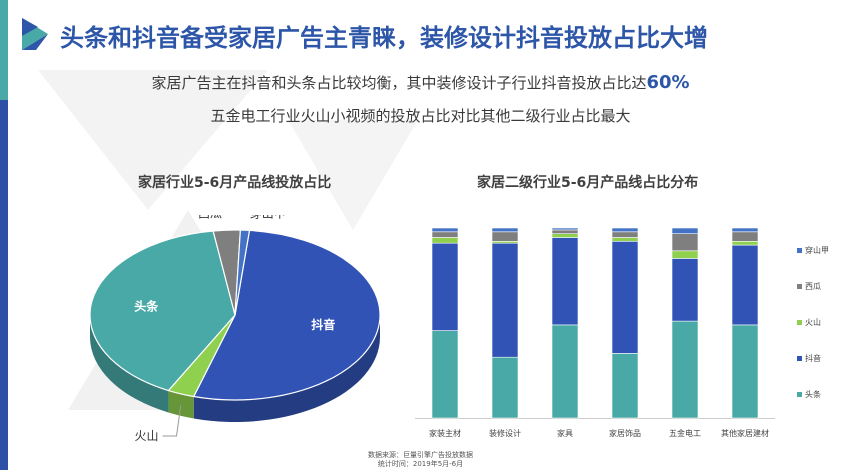 This screenshot has height=470, width=841. Describe the element at coordinates (323, 324) in the screenshot. I see `pie-label-douyin: 抖音` at that location.